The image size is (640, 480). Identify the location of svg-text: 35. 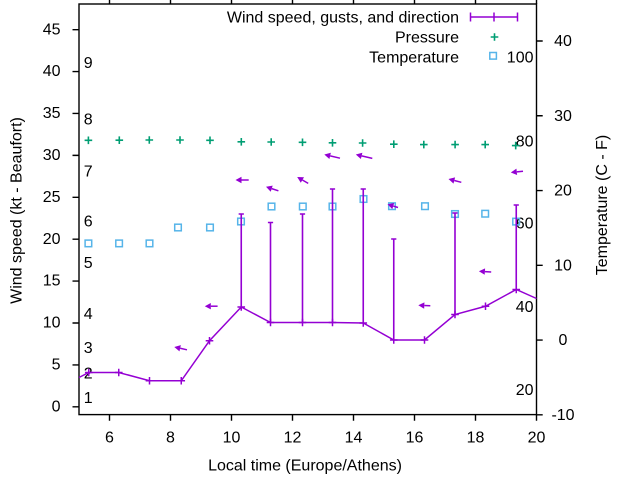
(52, 113).